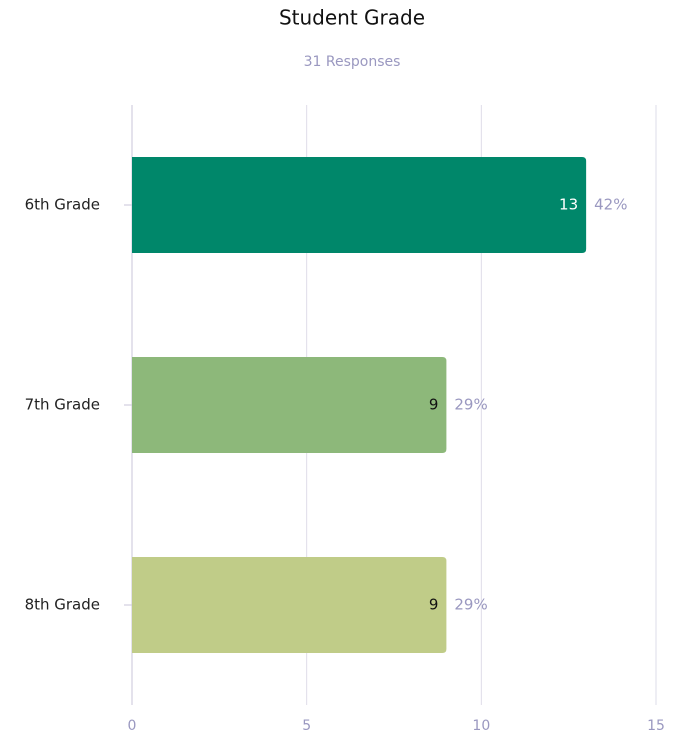 Image resolution: width=685 pixels, height=736 pixels. I want to click on chart-subtitle: 31 Responses, so click(352, 62).